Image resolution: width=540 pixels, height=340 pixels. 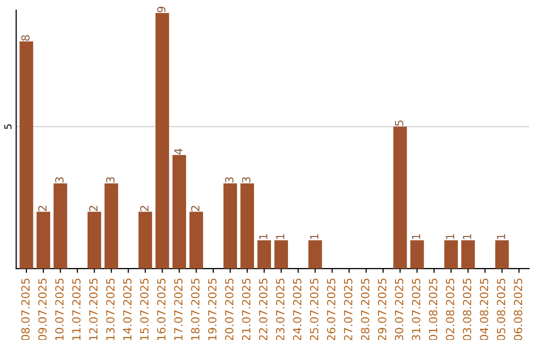 What do you see at coordinates (144, 309) in the screenshot?
I see `x-tick-label: 15.07.2025` at bounding box center [144, 309].